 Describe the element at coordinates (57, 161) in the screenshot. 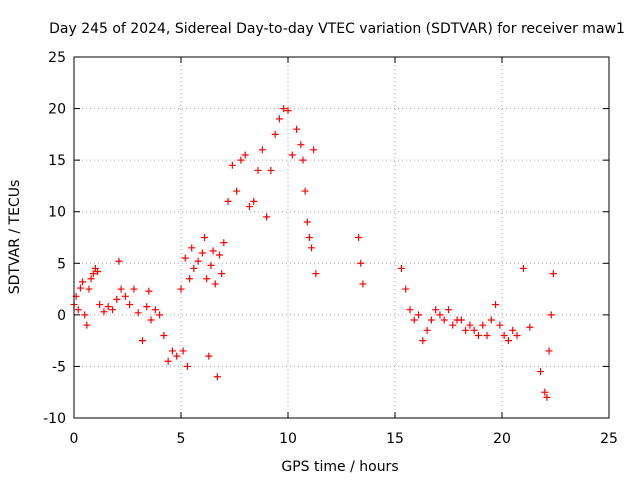

I see `y-tick-label: 15` at that location.